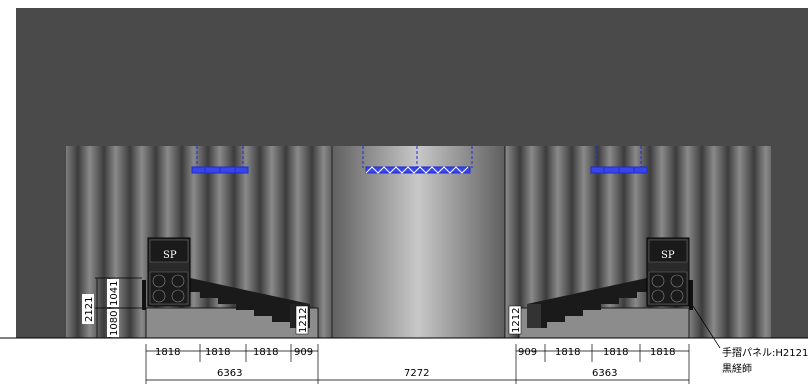  Describe the element at coordinates (605, 308) in the screenshot. I see `right-stand` at that location.